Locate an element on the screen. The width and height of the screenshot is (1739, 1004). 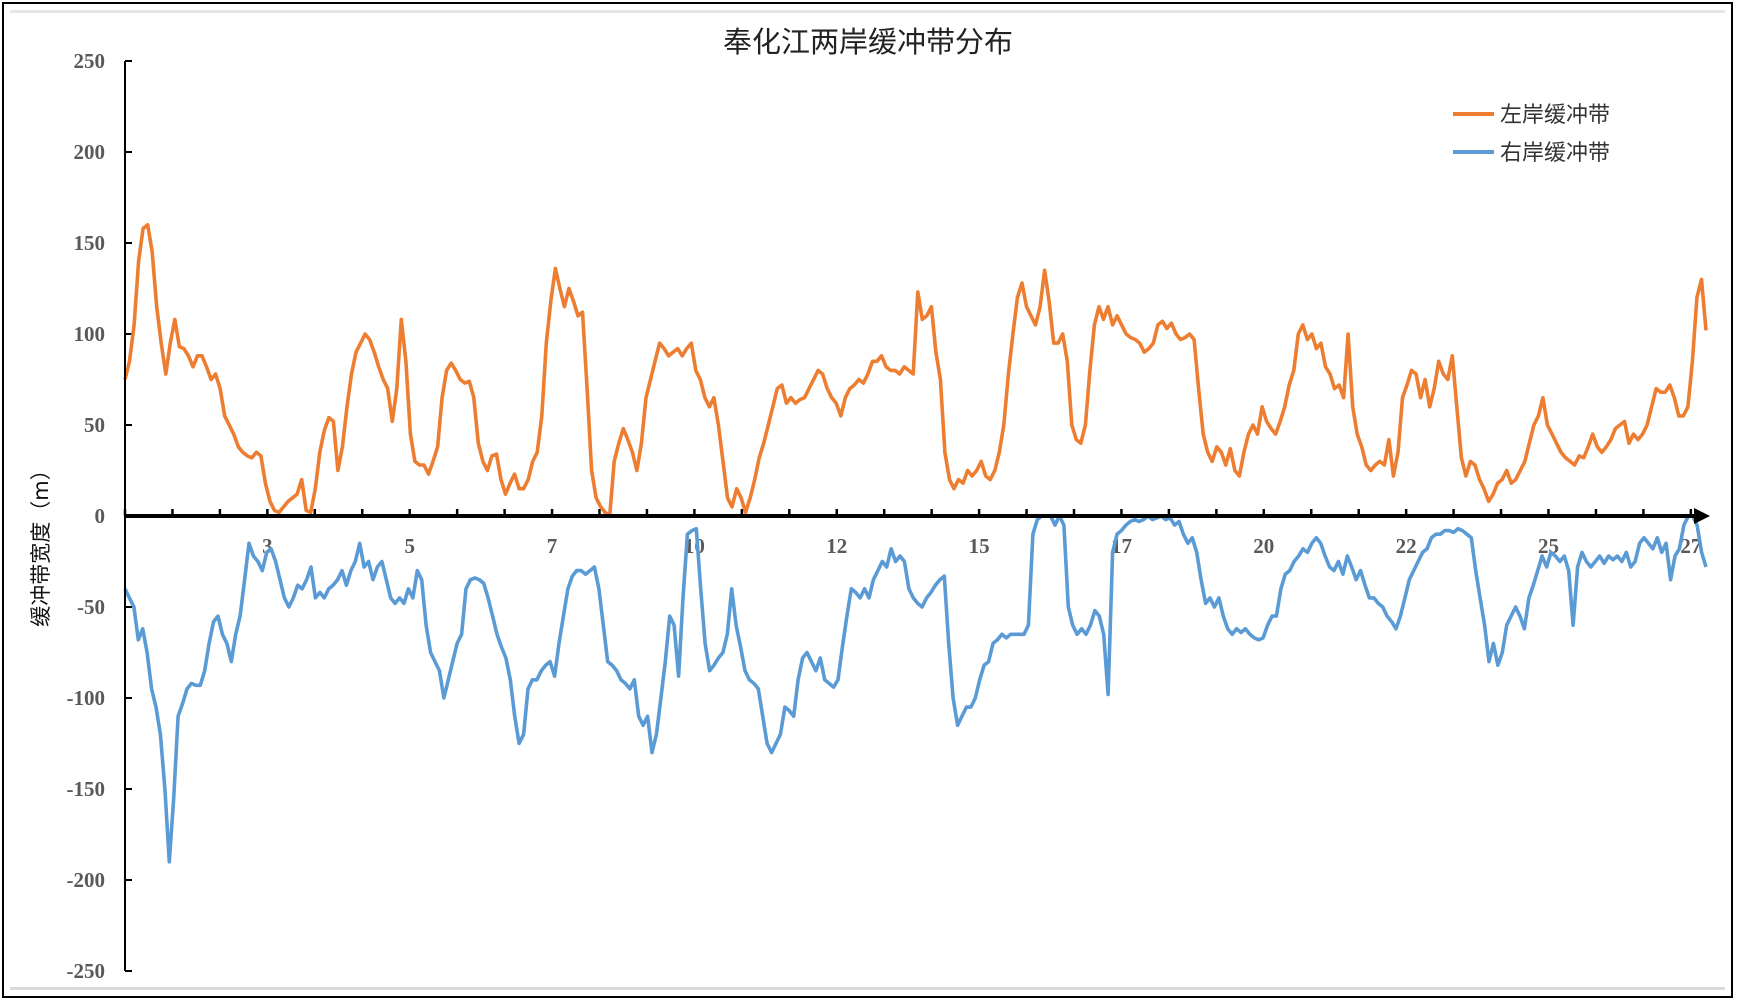
x-tick-label: 15 is located at coordinates (979, 546).